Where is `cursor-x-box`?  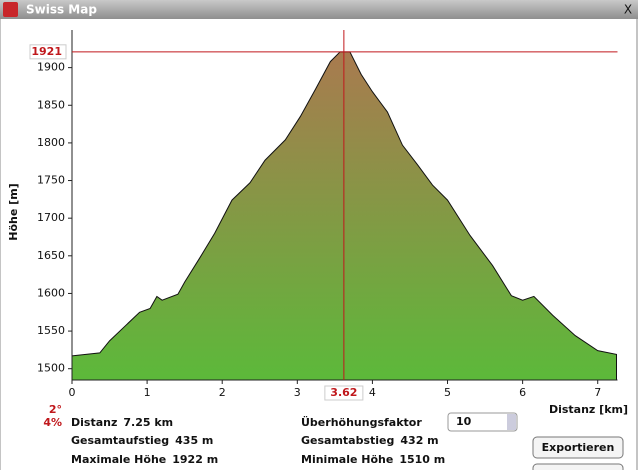 cursor-x-box is located at coordinates (344, 393).